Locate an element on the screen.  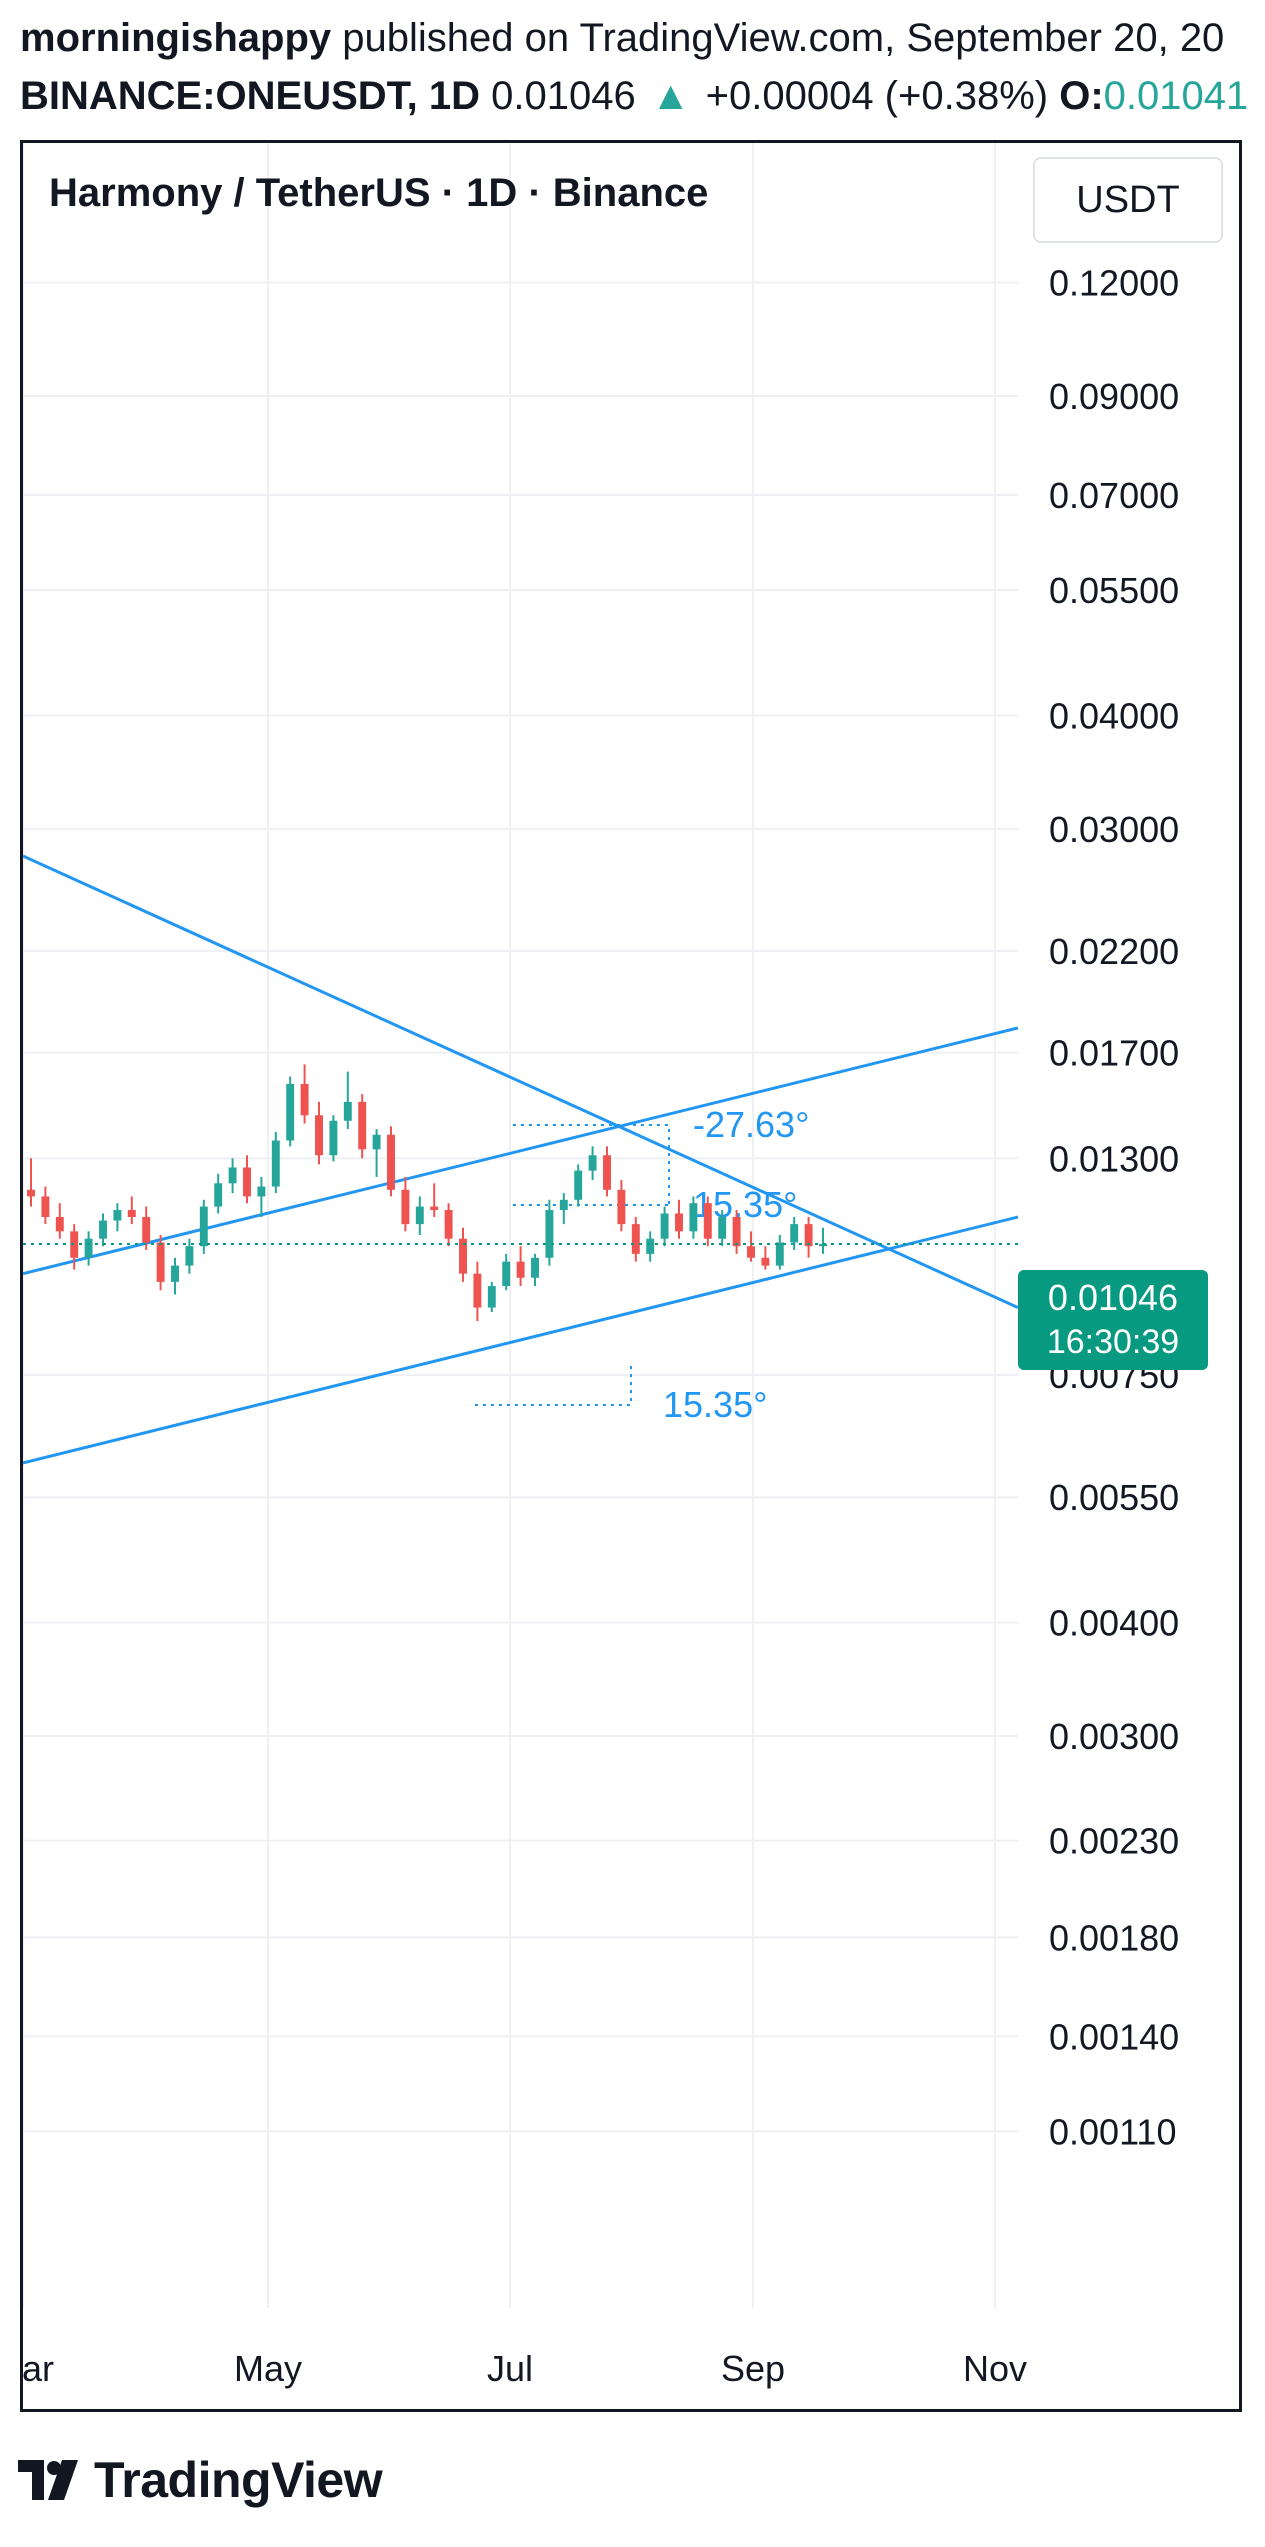
angle-label: -27.63° is located at coordinates (751, 1124).